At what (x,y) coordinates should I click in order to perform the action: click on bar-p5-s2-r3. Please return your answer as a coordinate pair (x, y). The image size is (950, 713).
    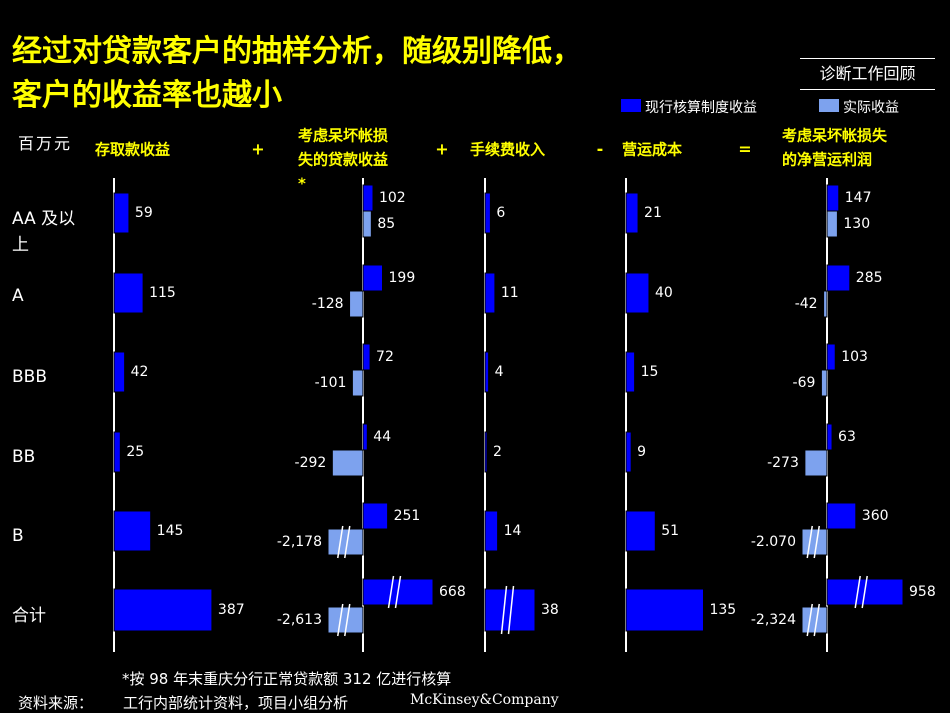
    Looking at the image, I should click on (824, 383).